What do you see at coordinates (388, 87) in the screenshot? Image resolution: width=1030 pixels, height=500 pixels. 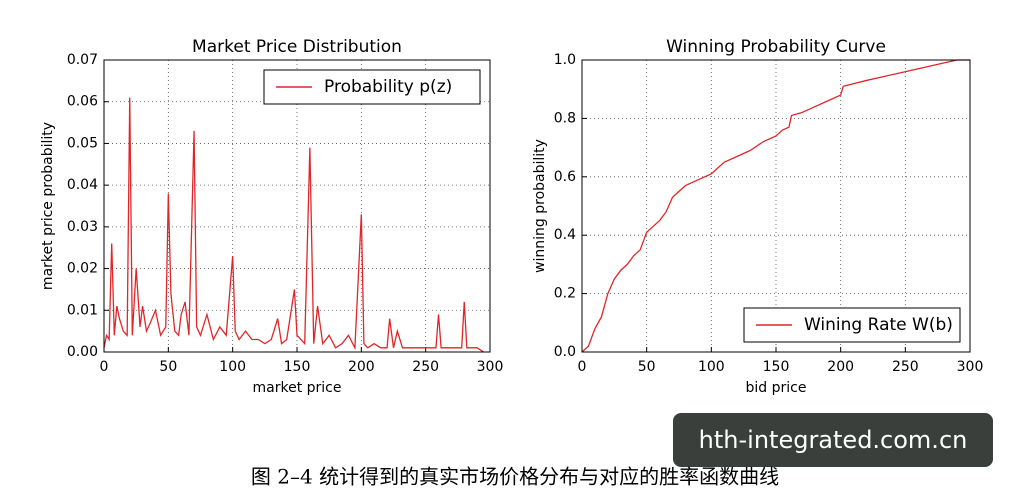 I see `legend-label: Probability p(z)` at bounding box center [388, 87].